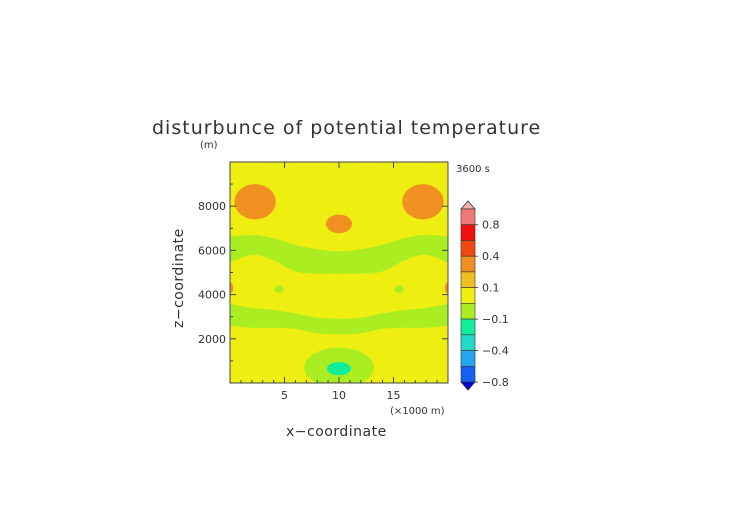 The image size is (752, 532). Describe the element at coordinates (484, 295) in the screenshot. I see `colorbar: 0.8 0.4 0.1 −0.1 −0.4 −0.8` at that location.